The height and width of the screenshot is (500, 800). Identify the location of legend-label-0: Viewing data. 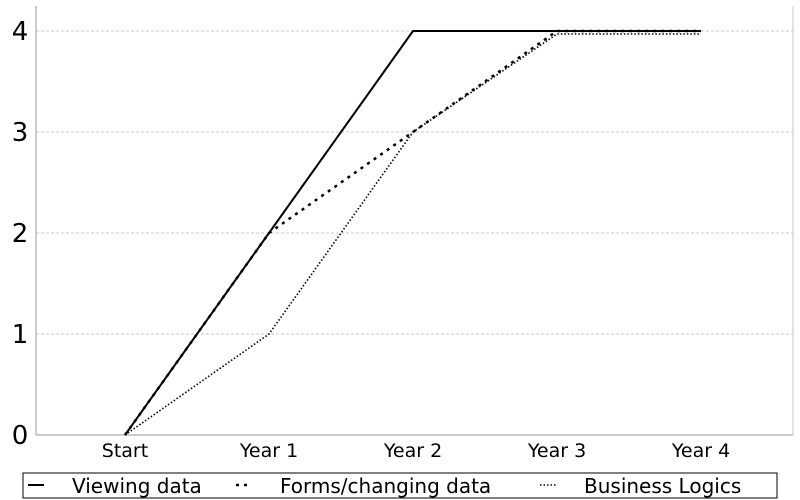
(137, 486).